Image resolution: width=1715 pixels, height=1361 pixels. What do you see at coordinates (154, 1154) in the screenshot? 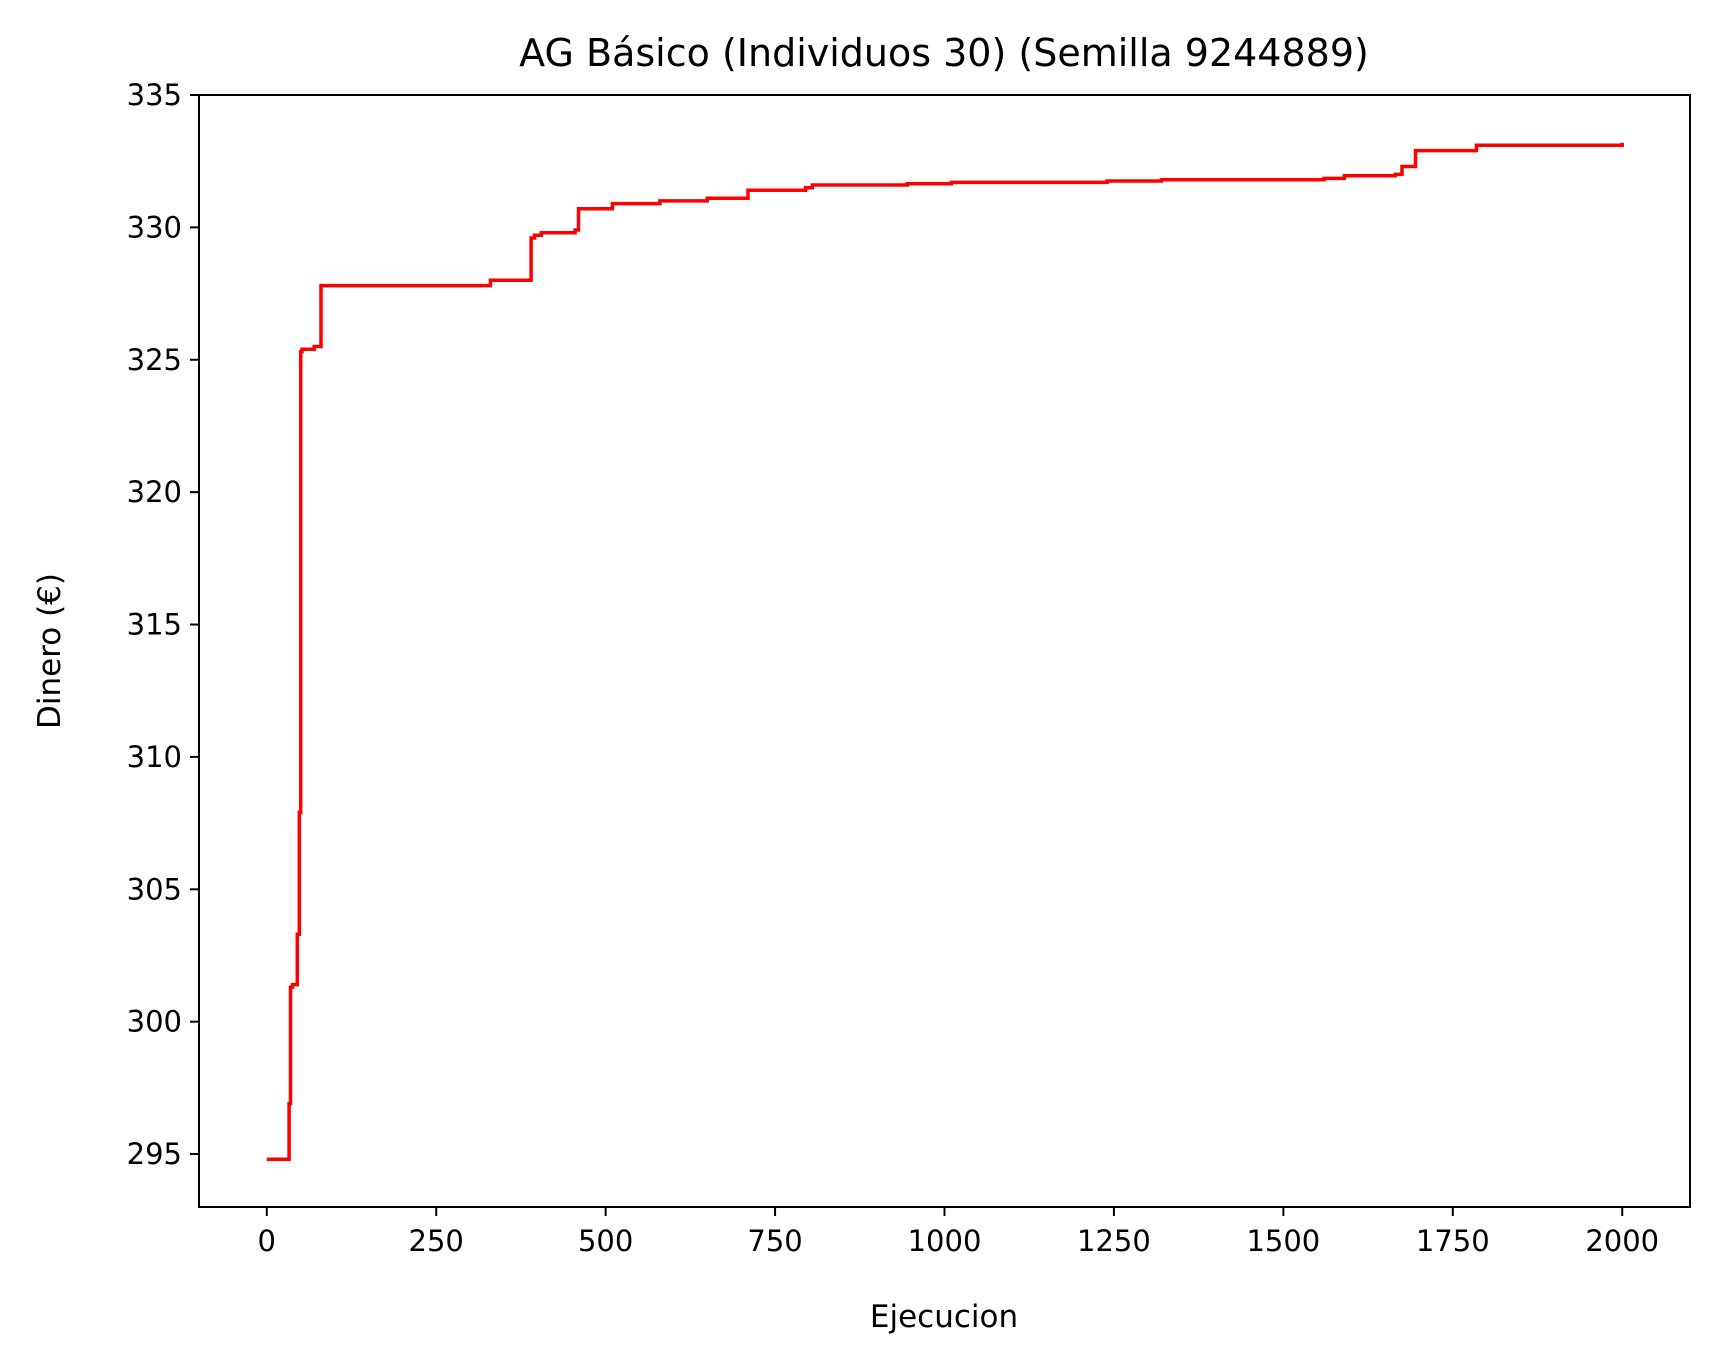
I see `y-tick-label: 295` at bounding box center [154, 1154].